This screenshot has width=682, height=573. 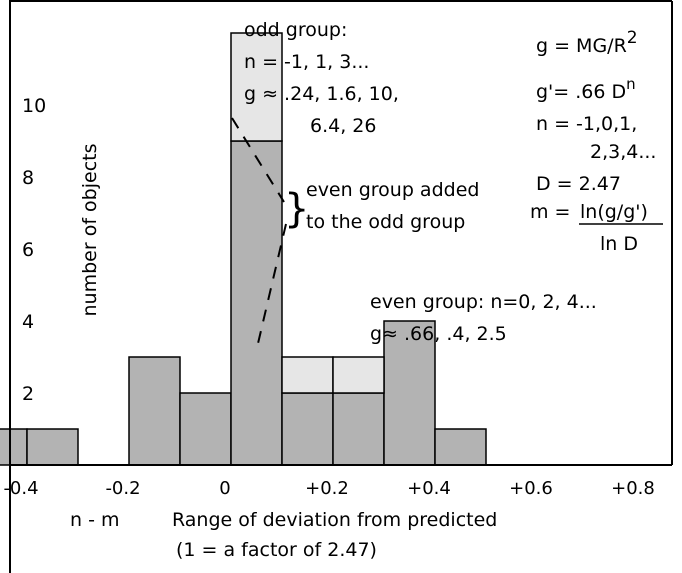 I want to click on y-tick-label: 4, so click(x=28, y=322).